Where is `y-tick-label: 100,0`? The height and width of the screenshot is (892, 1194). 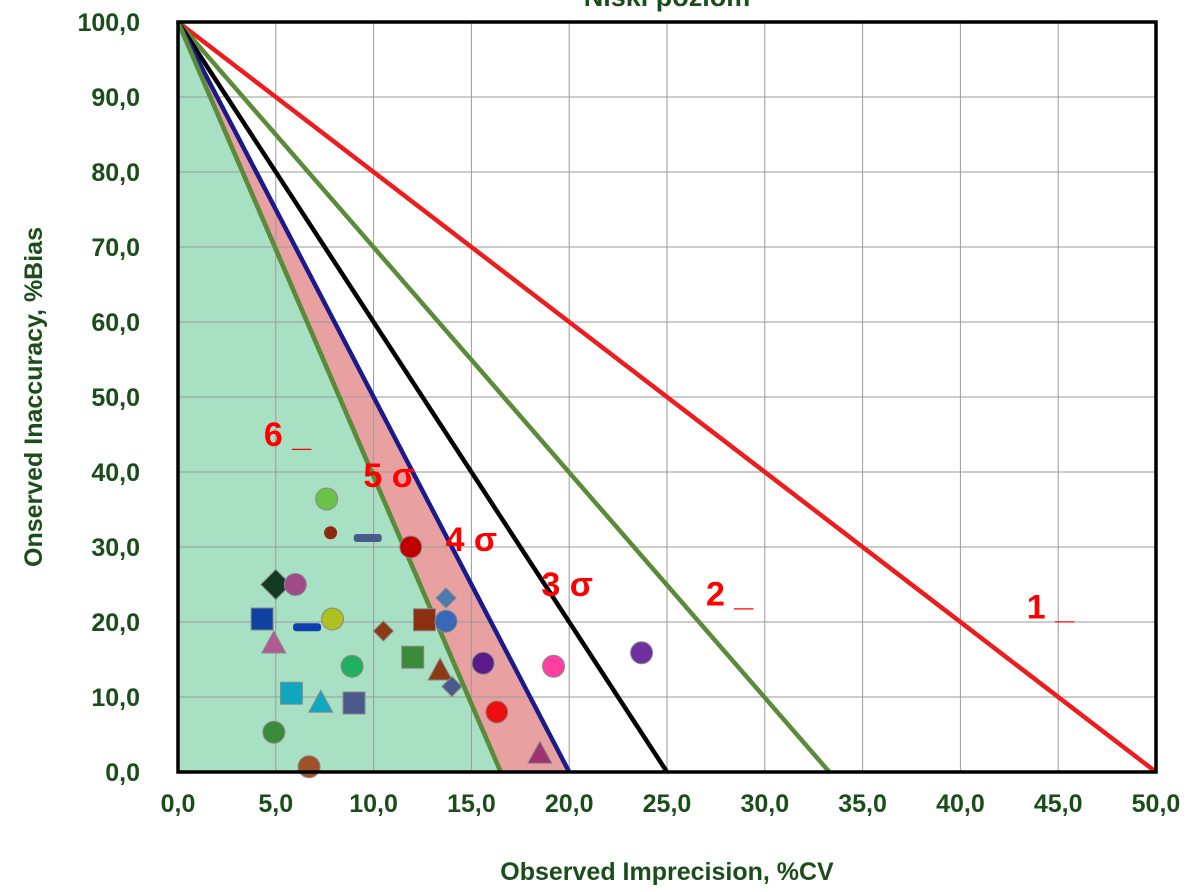 y-tick-label: 100,0 is located at coordinates (108, 23).